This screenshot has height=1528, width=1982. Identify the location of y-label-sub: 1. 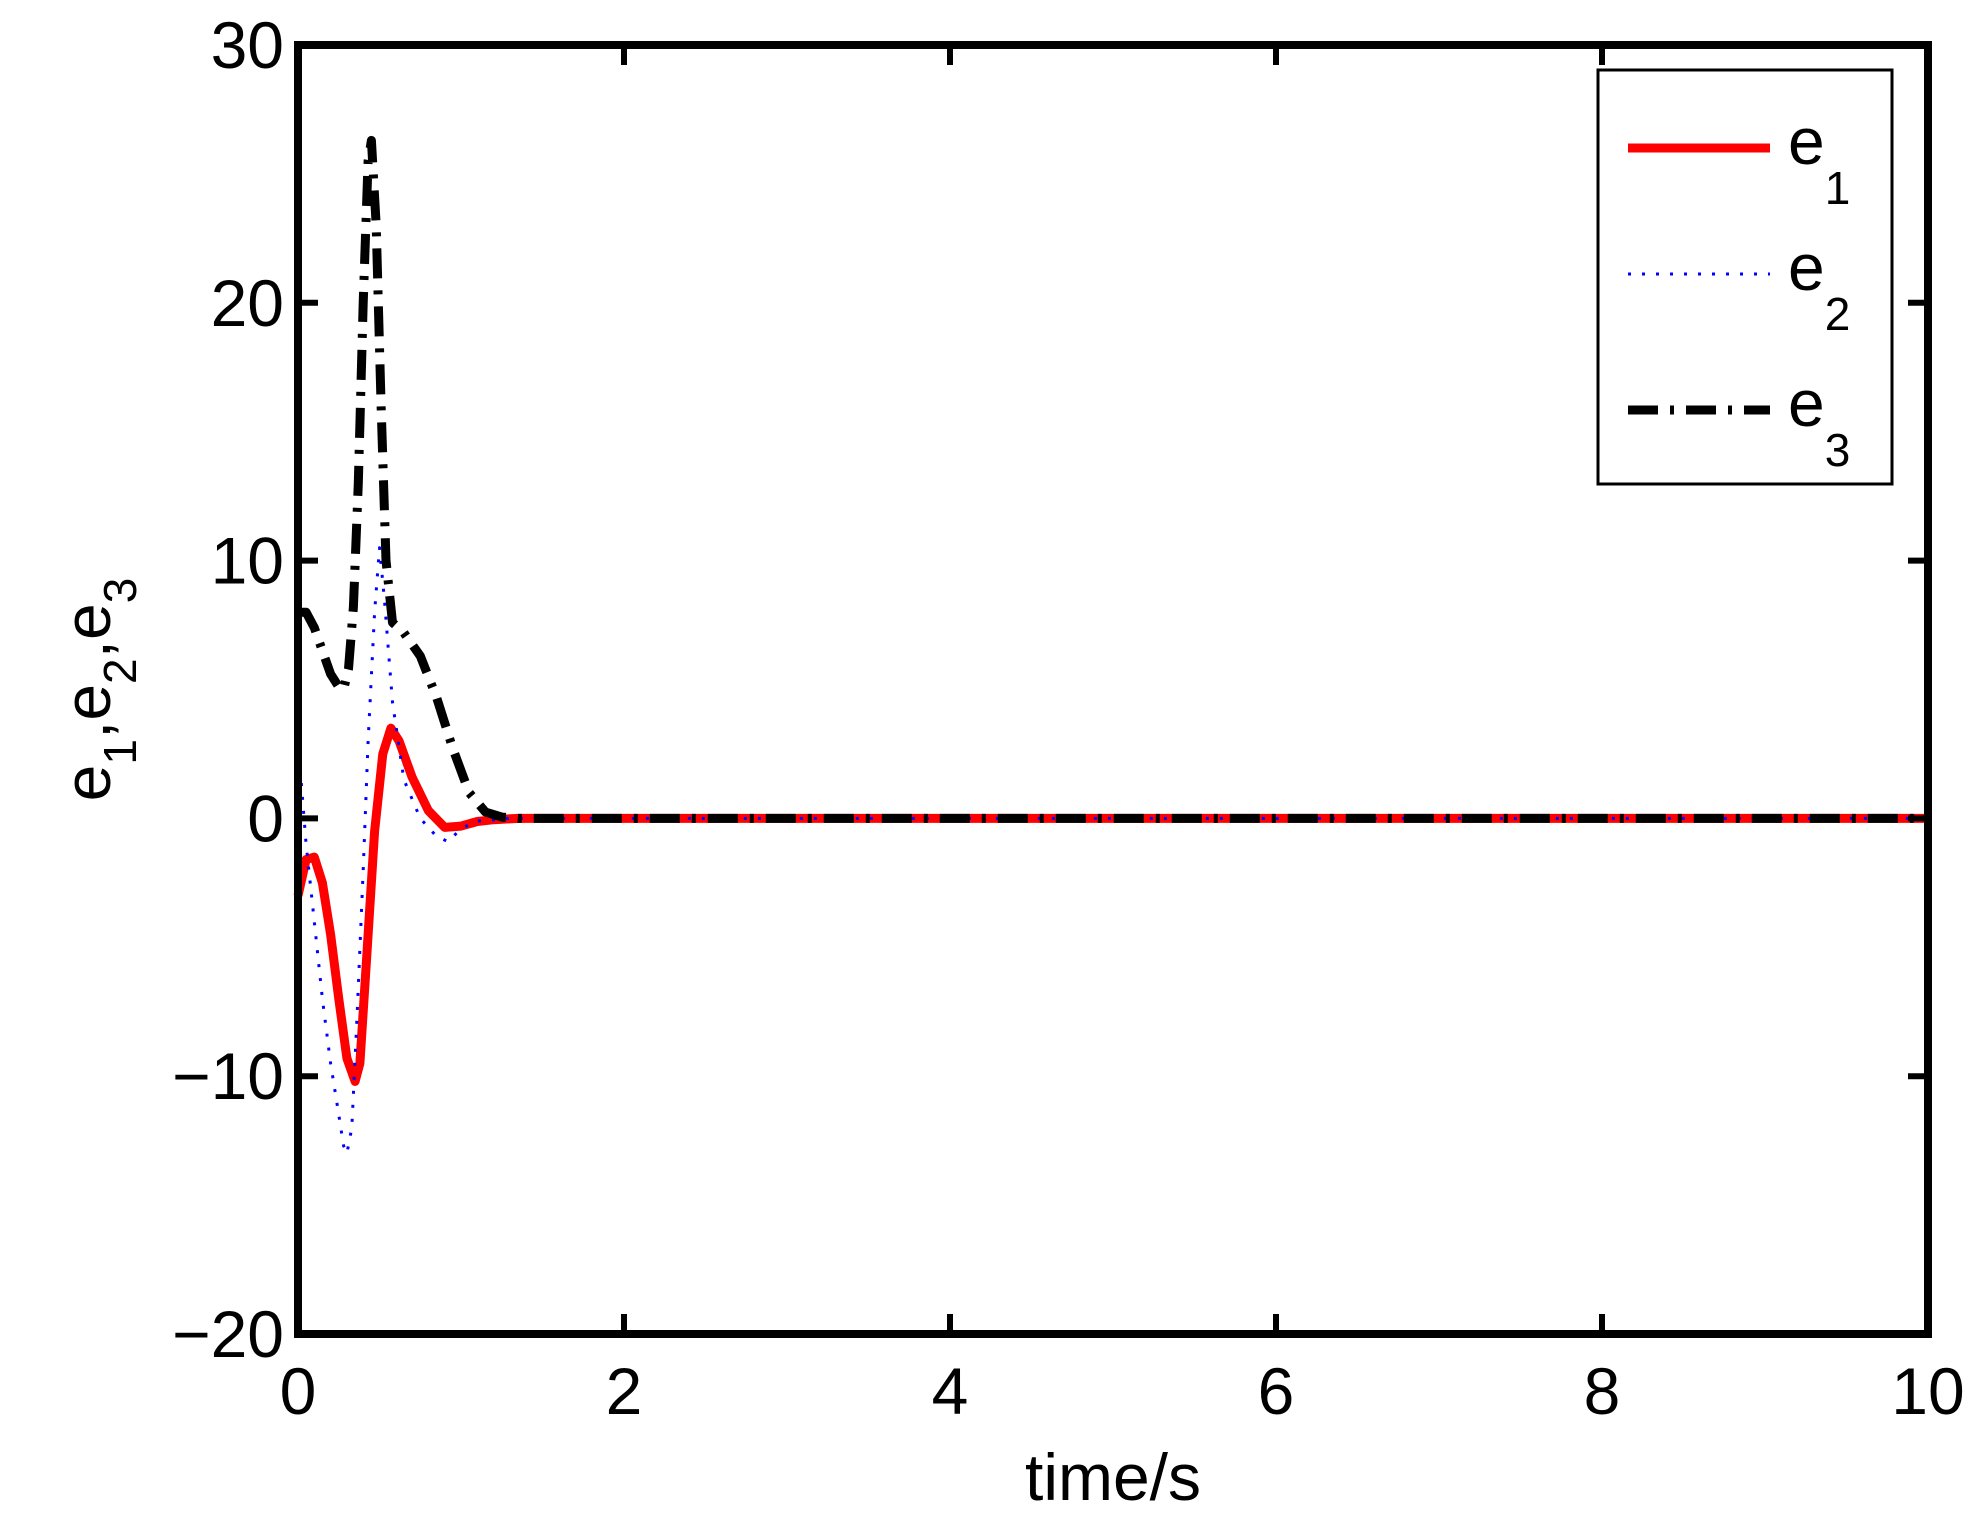
(120, 752).